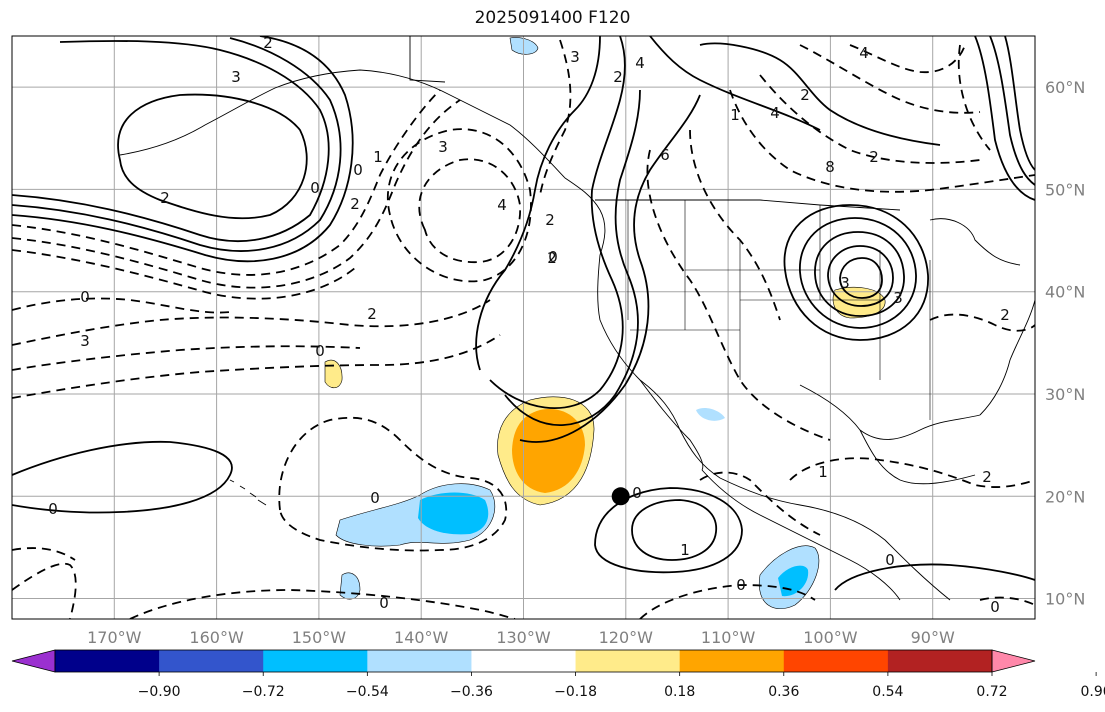 The image size is (1105, 712). Describe the element at coordinates (830, 637) in the screenshot. I see `lon-tick-label: 100°W` at that location.